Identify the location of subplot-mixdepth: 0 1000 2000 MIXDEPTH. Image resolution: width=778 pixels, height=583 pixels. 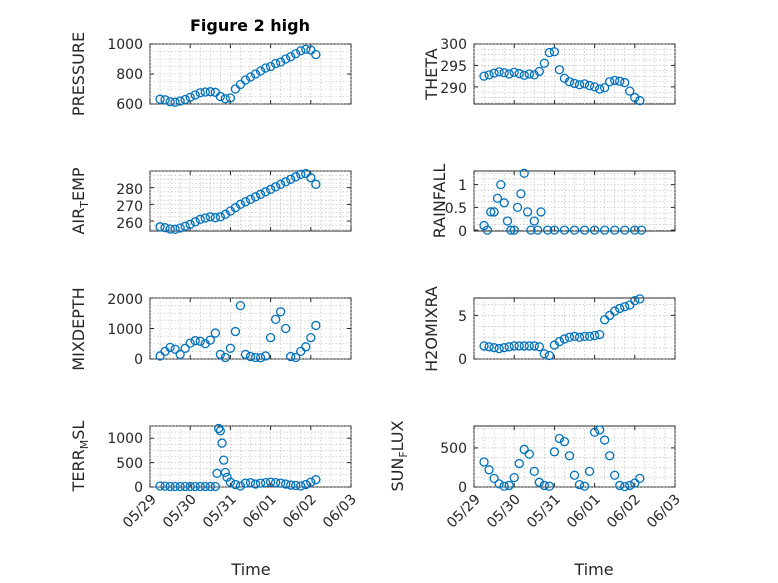
(210, 329).